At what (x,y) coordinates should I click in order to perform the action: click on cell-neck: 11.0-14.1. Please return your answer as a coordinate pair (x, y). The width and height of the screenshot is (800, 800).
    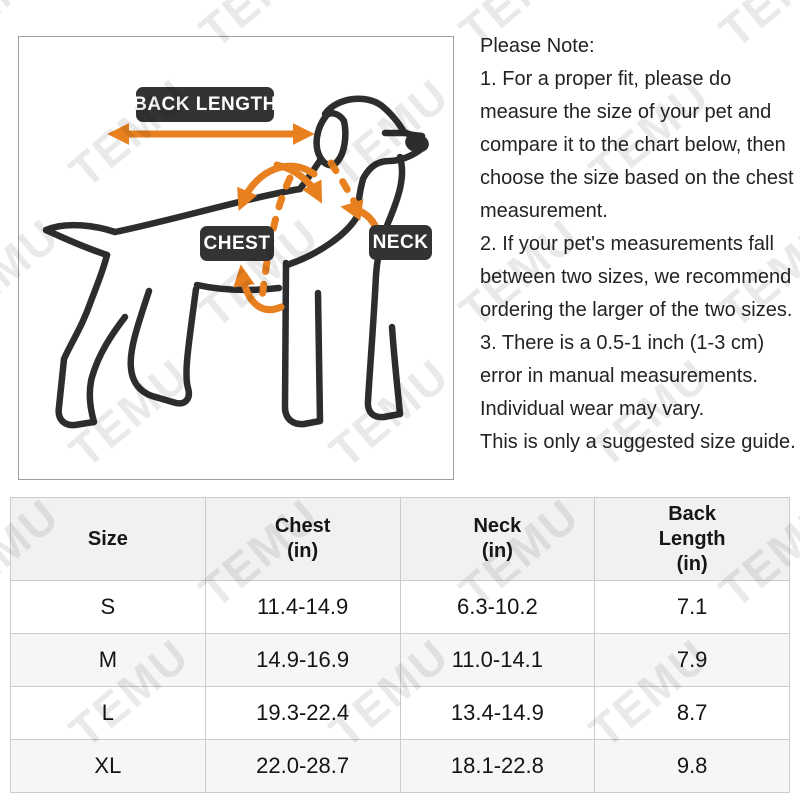
    Looking at the image, I should click on (497, 660).